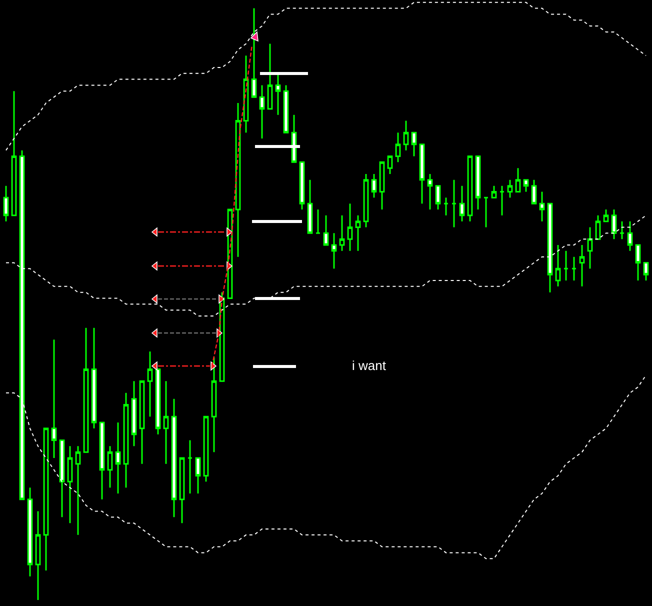 The image size is (652, 606). Describe the element at coordinates (369, 365) in the screenshot. I see `annotation: i want` at that location.